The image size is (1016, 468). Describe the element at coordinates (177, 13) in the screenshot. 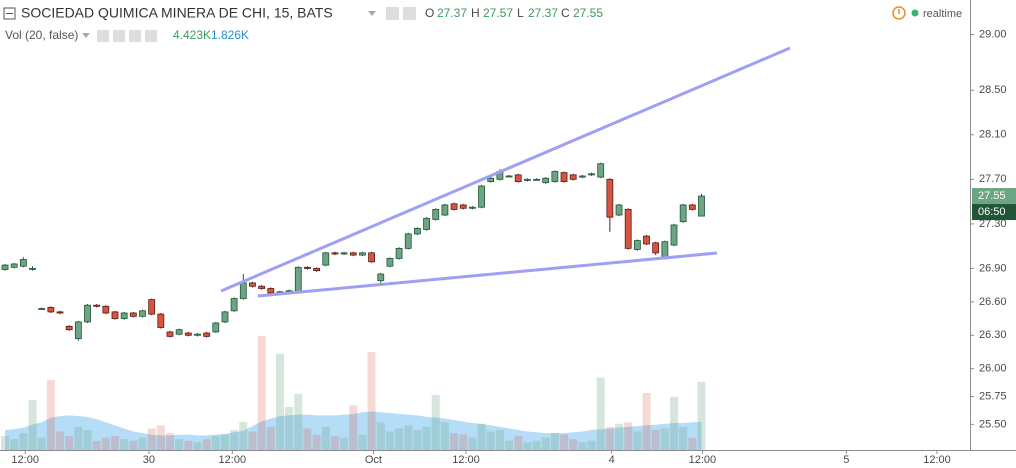

I see `symbol-title: SOCIEDAD QUIMICA MINERA DE CHI, 15, BATS` at that location.